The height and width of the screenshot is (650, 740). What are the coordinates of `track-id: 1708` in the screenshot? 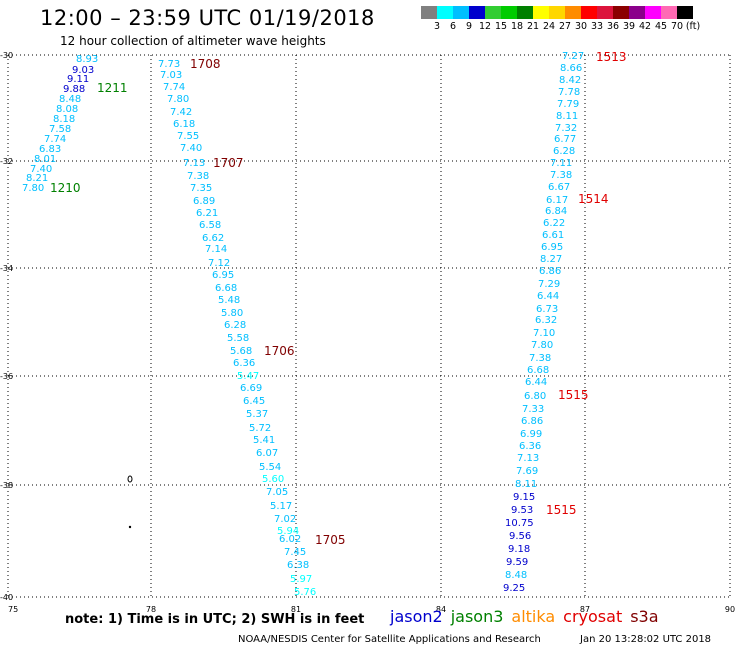 It's located at (205, 64).